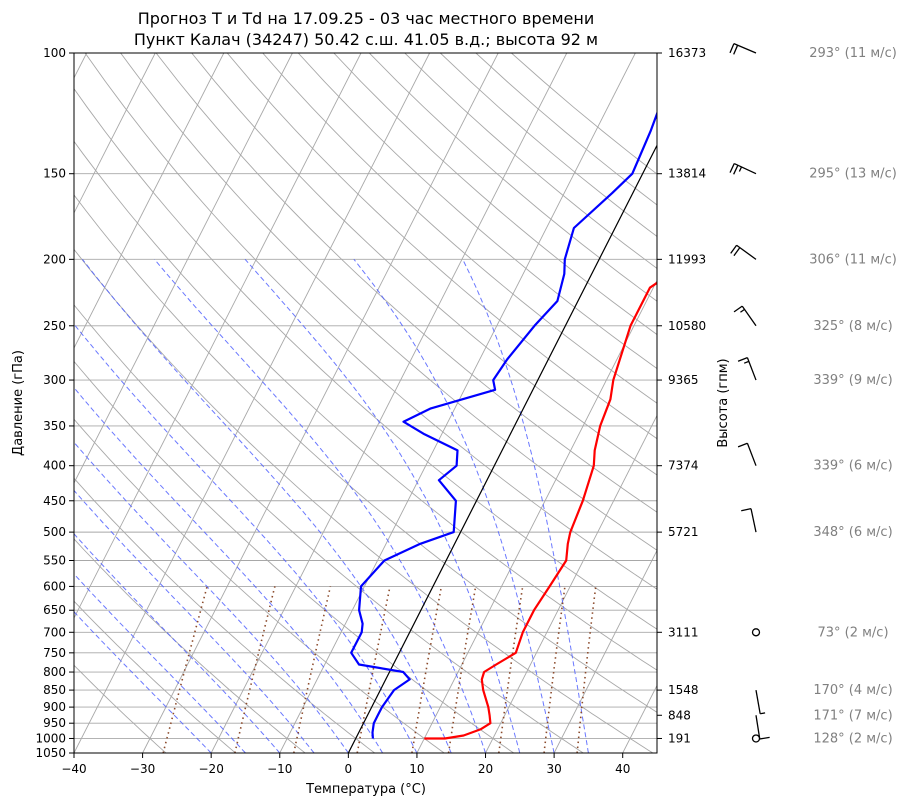 The height and width of the screenshot is (806, 900). Describe the element at coordinates (54, 561) in the screenshot. I see `y-tick-label: 550` at that location.